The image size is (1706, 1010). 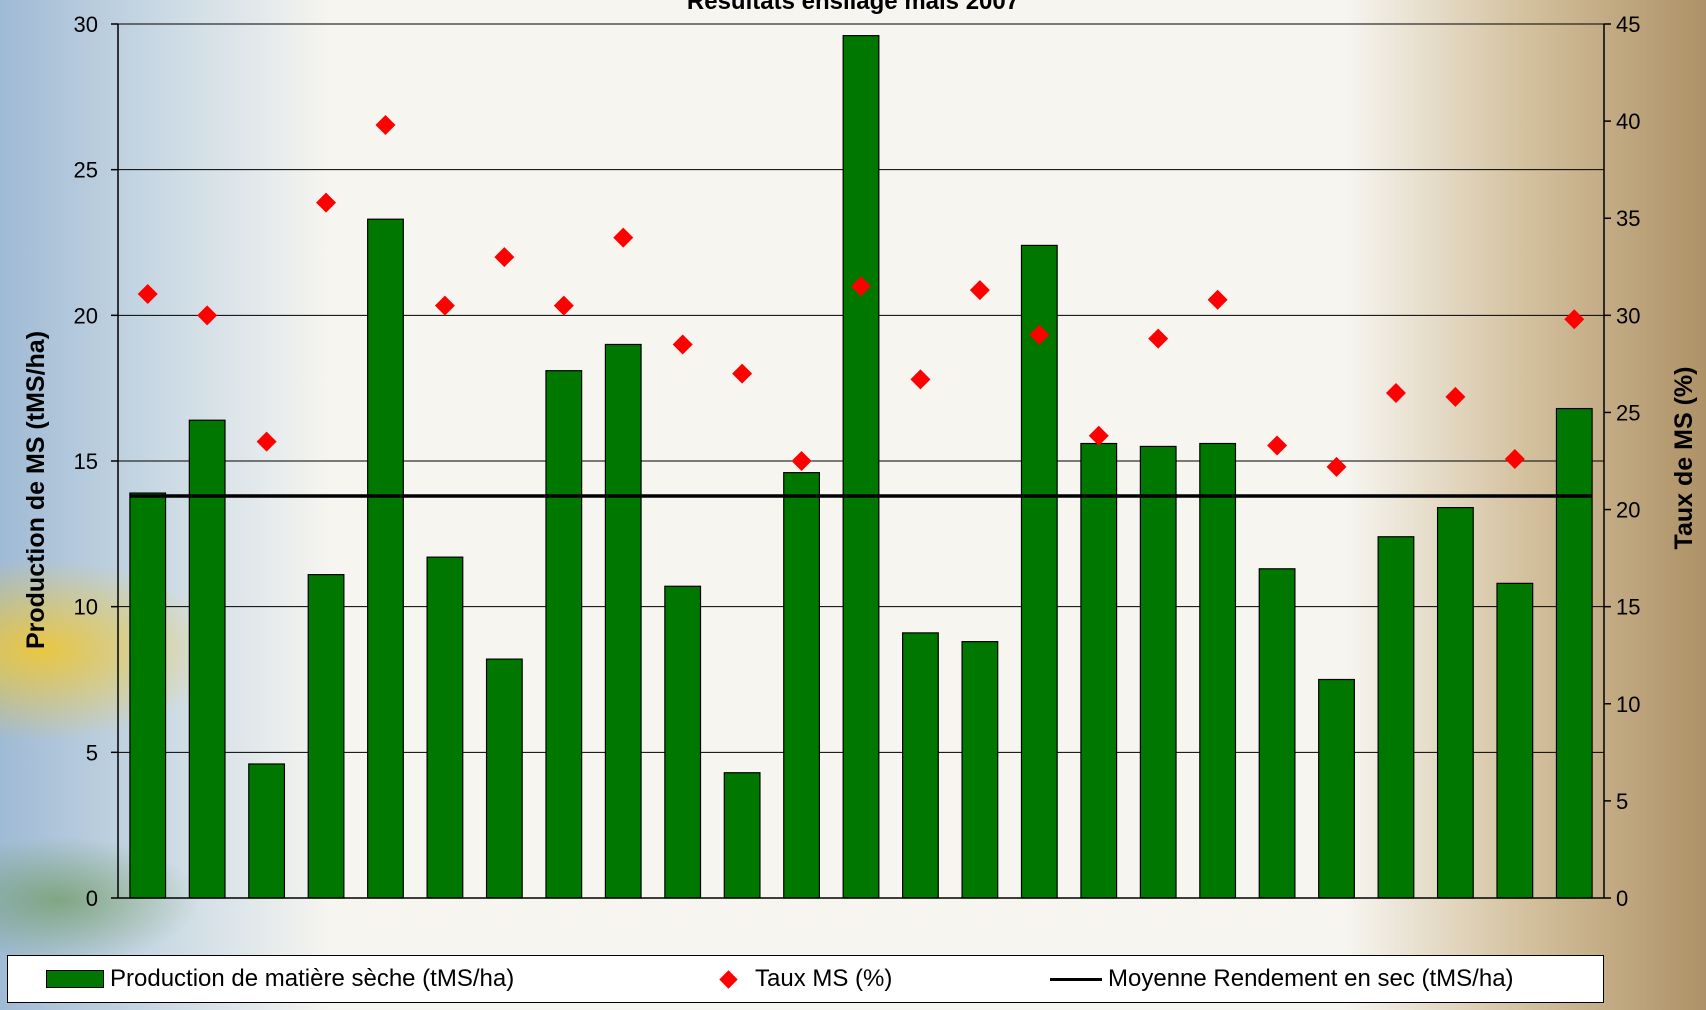 What do you see at coordinates (1684, 458) in the screenshot?
I see `right-axis-title: Taux de MS (%)` at bounding box center [1684, 458].